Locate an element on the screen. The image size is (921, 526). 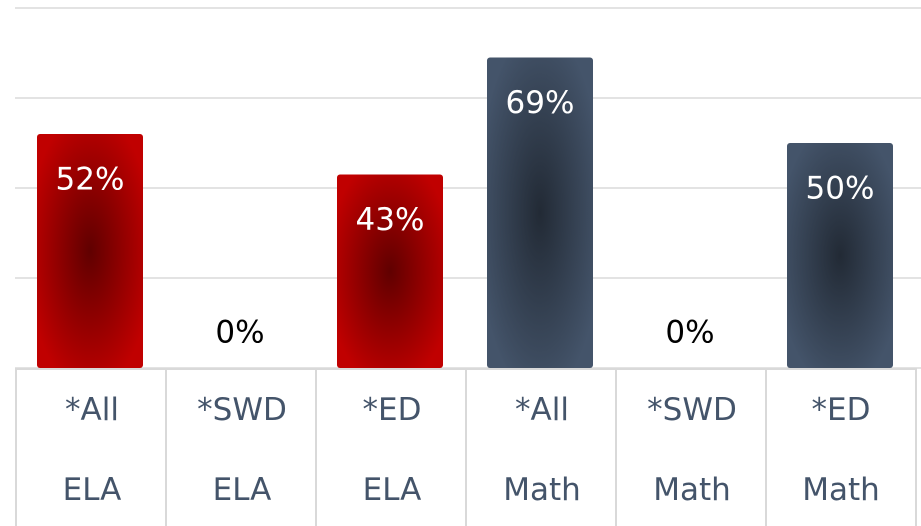
x-tick-label: *SWD ELA is located at coordinates (241, 447).